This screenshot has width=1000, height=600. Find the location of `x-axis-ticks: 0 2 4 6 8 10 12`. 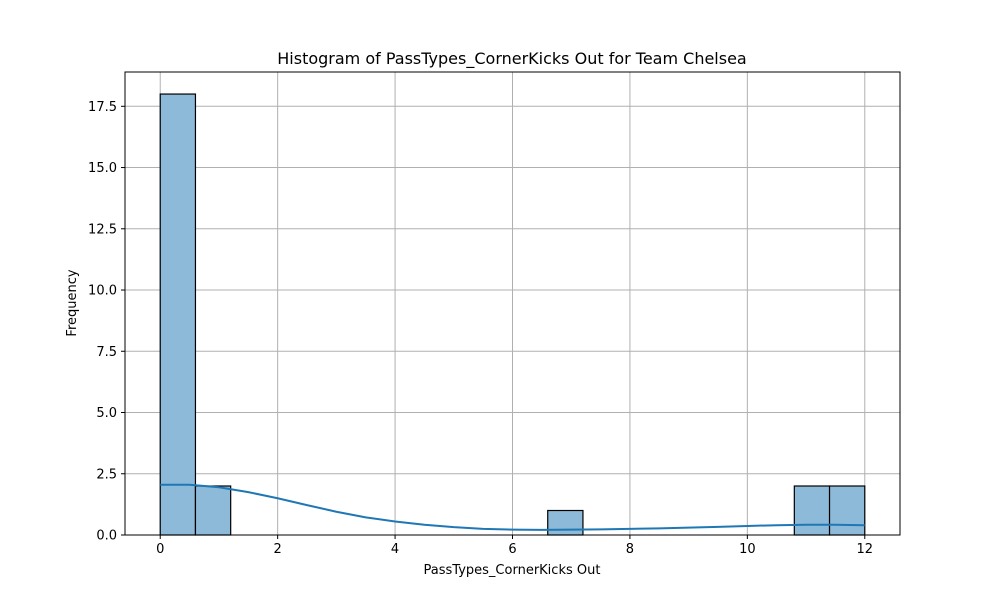

x-axis-ticks: 0 2 4 6 8 10 12 is located at coordinates (514, 546).